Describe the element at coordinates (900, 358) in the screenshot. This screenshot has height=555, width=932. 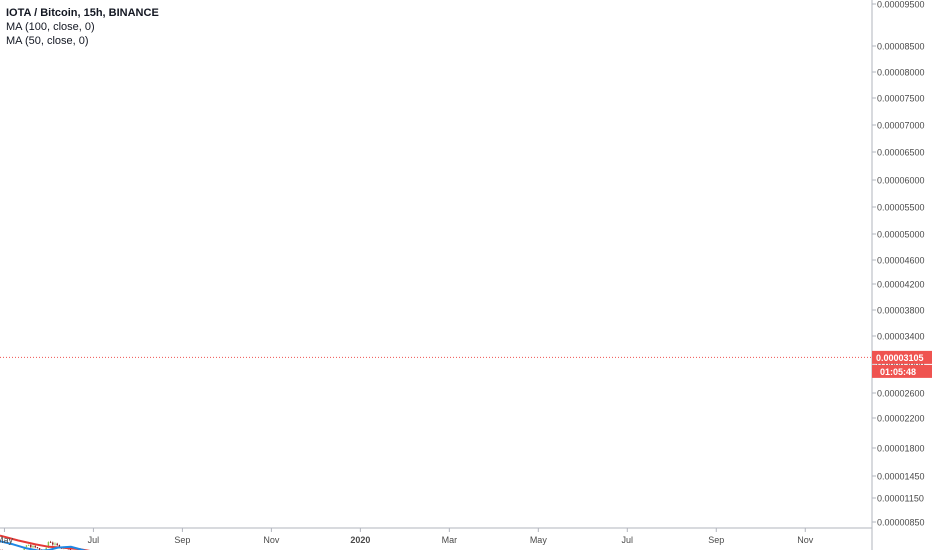
I see `current-price-value: 0.00003105` at that location.